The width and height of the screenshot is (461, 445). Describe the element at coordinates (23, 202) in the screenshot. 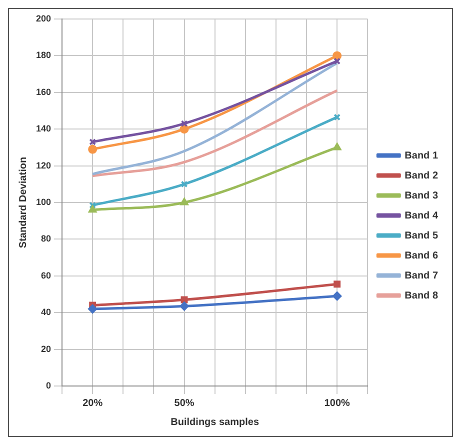

I see `y-axis-title: Standard Deviation` at that location.